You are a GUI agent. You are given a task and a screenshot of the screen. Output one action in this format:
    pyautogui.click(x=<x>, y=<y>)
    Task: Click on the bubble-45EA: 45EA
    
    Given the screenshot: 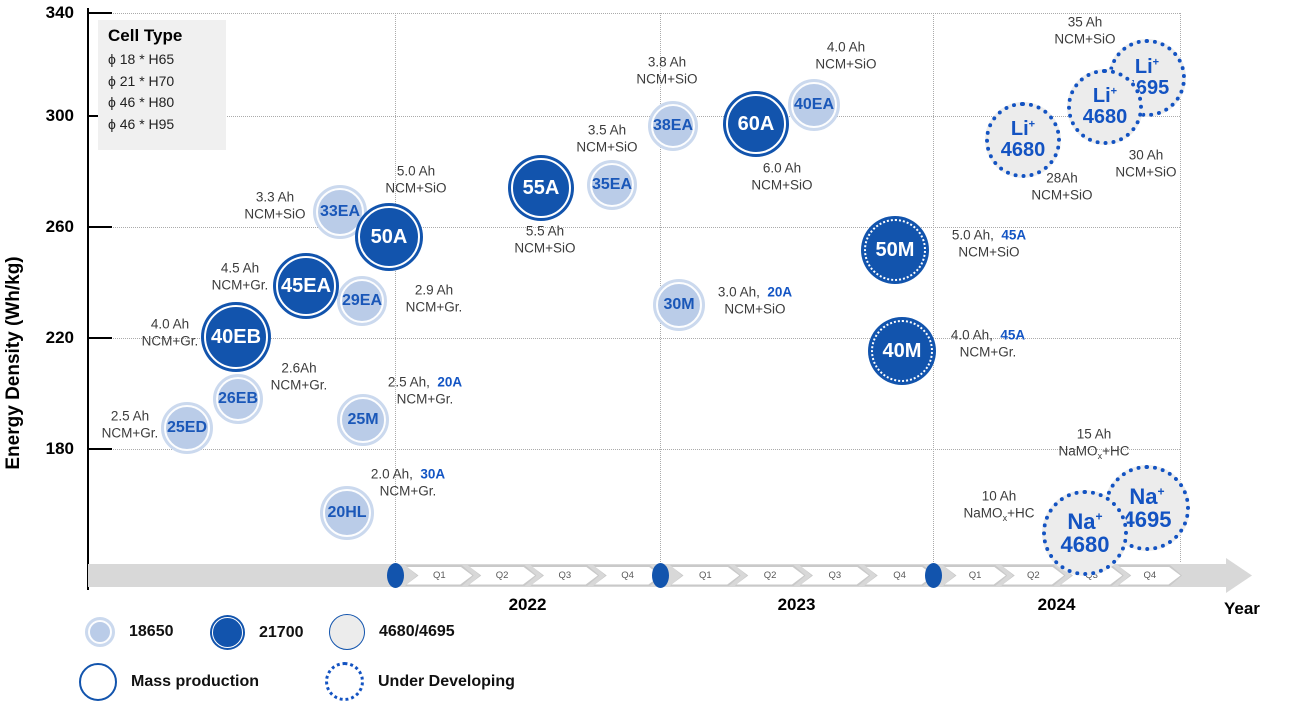 What is the action you would take?
    pyautogui.click(x=306, y=286)
    